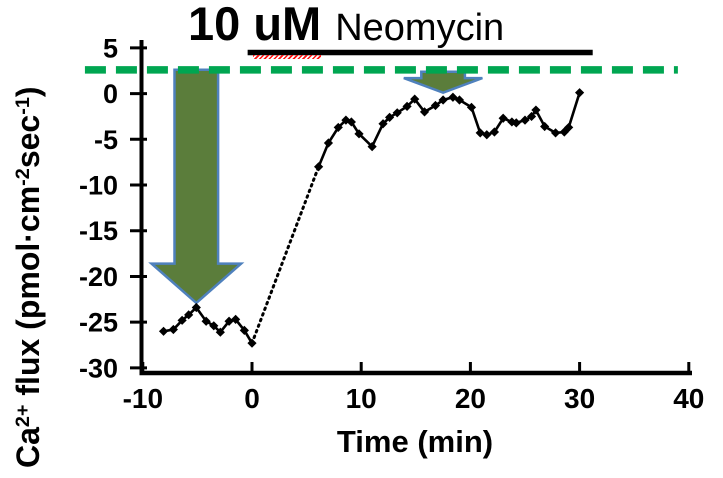 The width and height of the screenshot is (723, 478). Describe the element at coordinates (110, 48) in the screenshot. I see `y-tick-label: 5` at that location.